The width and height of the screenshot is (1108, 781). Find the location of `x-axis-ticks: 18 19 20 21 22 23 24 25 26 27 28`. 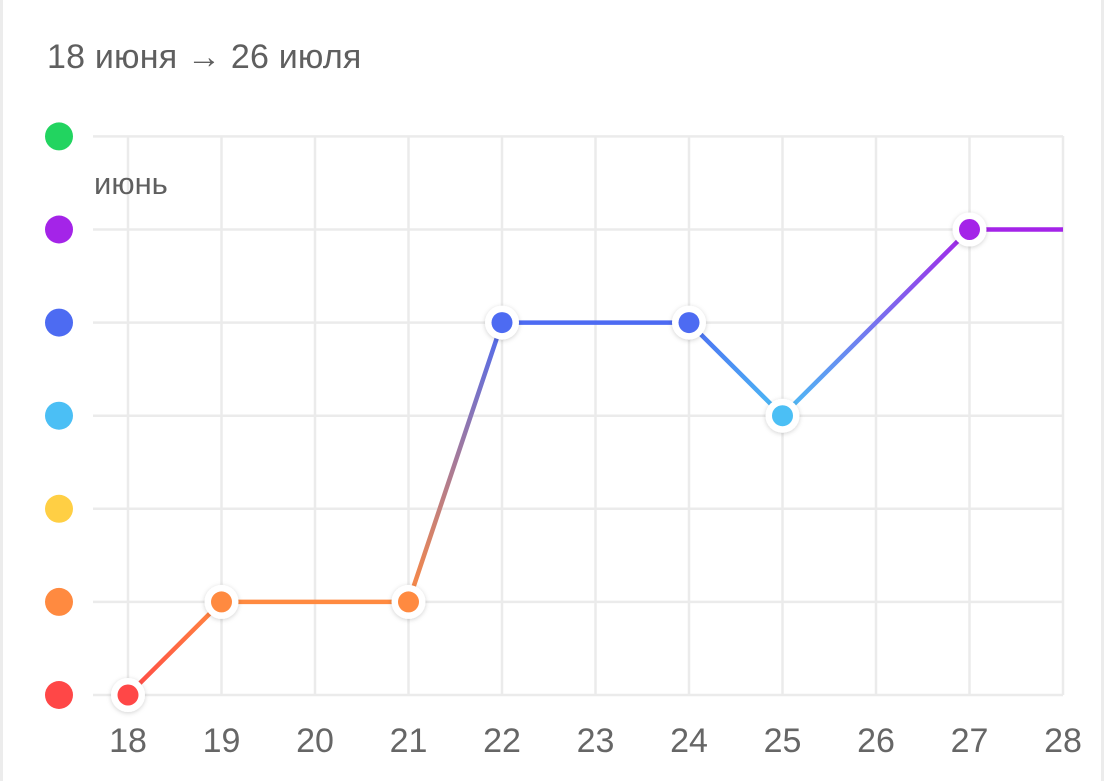

x-axis-ticks: 18 19 20 21 22 23 24 25 26 27 28 is located at coordinates (595, 741).